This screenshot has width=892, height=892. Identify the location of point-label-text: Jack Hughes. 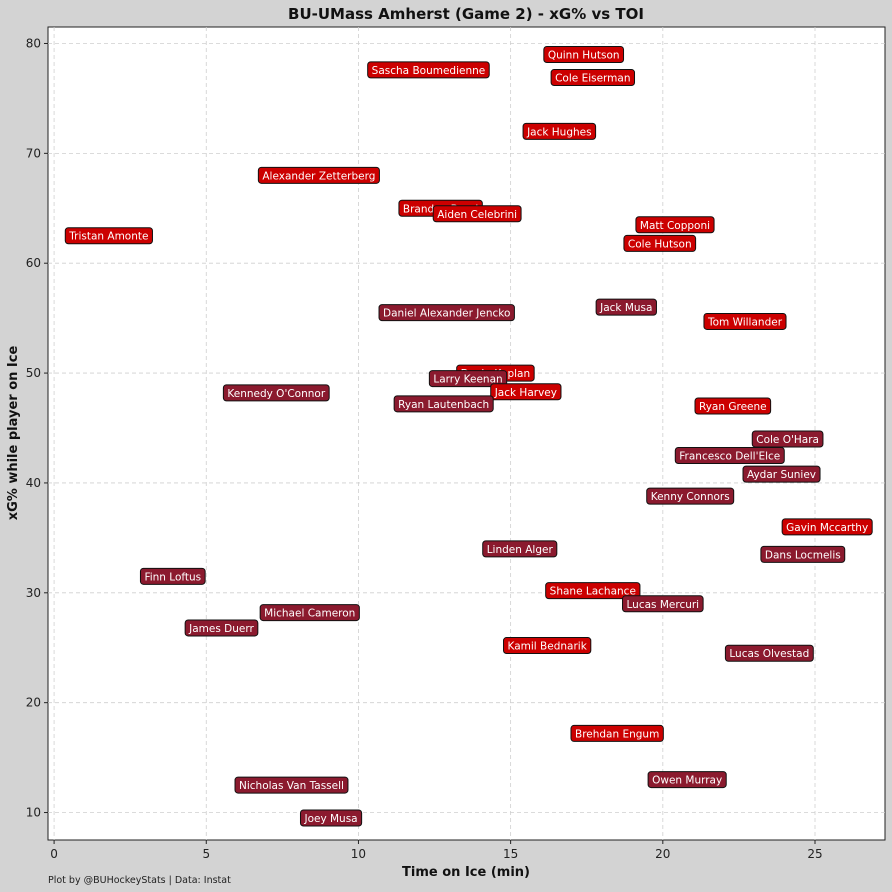
(559, 132).